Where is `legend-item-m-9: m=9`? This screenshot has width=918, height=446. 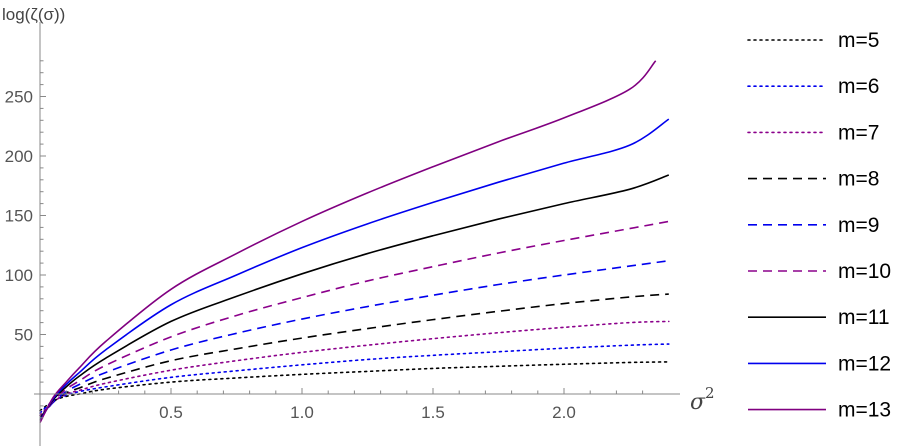 legend-item-m-9: m=9 is located at coordinates (813, 225).